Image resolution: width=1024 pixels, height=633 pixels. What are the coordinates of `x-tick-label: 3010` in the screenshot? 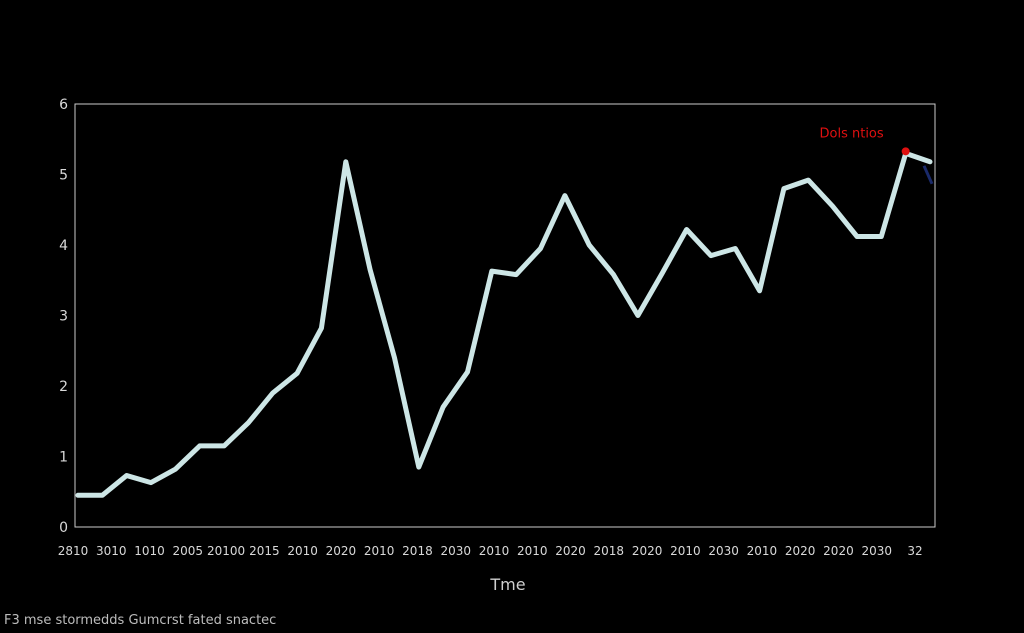 It's located at (111, 551).